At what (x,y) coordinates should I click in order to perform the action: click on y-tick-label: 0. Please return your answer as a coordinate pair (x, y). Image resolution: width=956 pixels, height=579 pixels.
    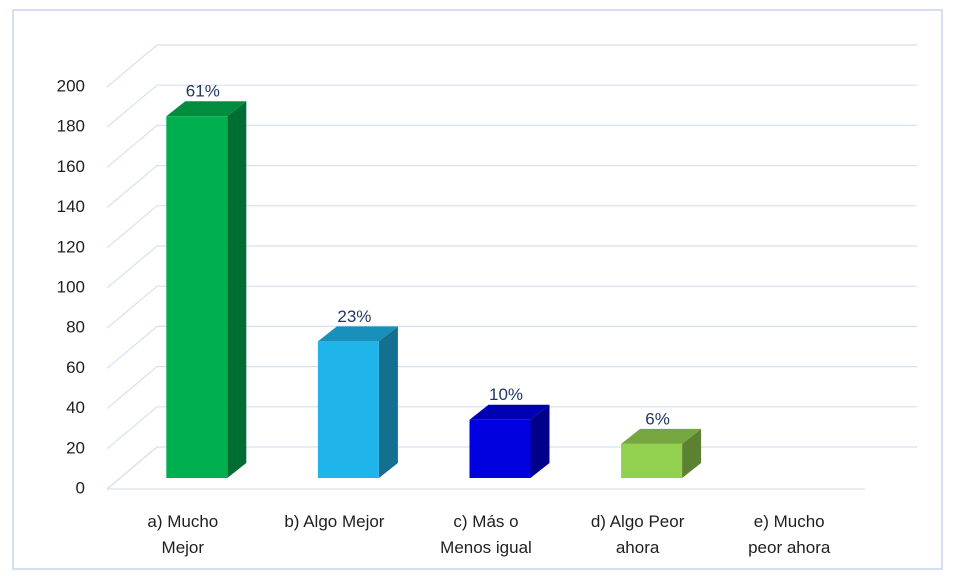
    Looking at the image, I should click on (80, 487).